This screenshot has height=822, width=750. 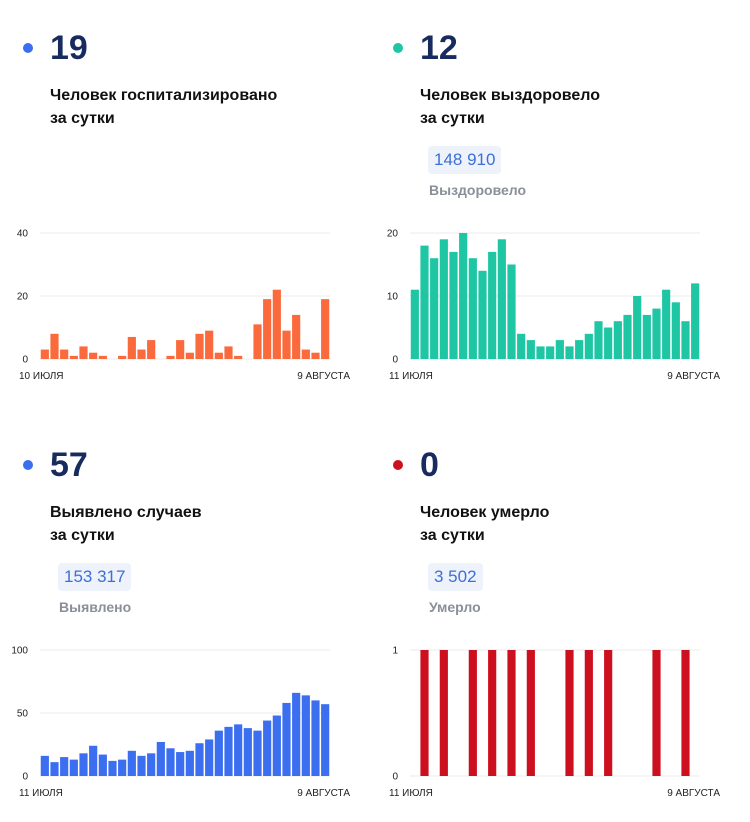 I want to click on description: Человек выздоровело за сутки, so click(x=570, y=107).